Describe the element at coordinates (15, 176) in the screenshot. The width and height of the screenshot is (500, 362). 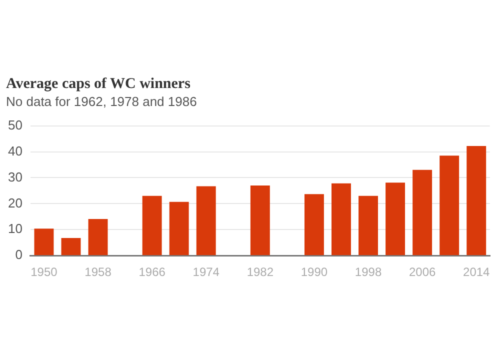
I see `y-tick-label: 30` at that location.